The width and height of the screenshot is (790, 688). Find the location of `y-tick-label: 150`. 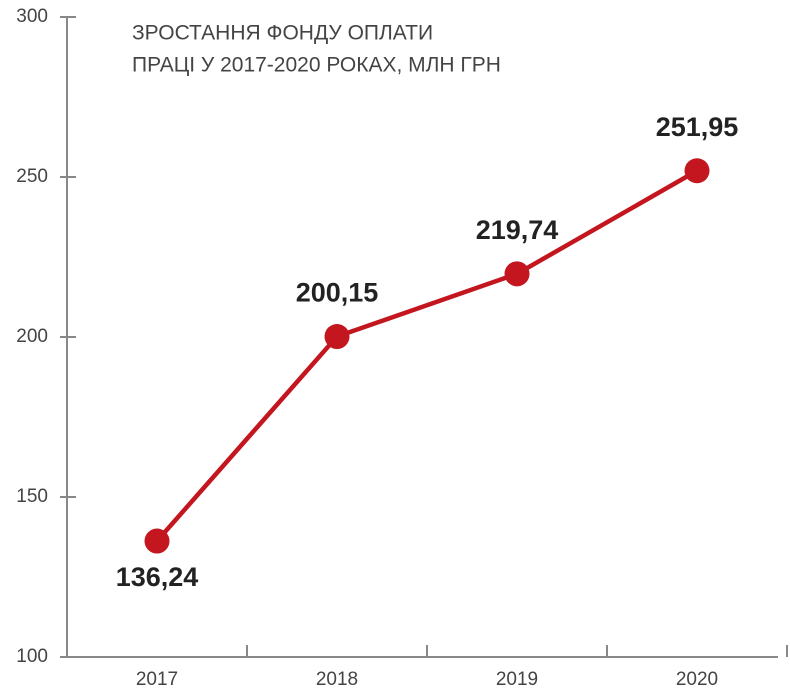

y-tick-label: 150 is located at coordinates (32, 496).